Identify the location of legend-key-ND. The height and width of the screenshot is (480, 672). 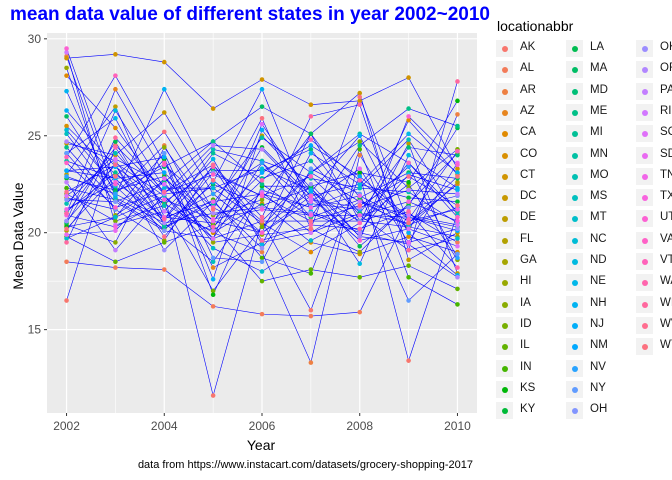
(574, 261).